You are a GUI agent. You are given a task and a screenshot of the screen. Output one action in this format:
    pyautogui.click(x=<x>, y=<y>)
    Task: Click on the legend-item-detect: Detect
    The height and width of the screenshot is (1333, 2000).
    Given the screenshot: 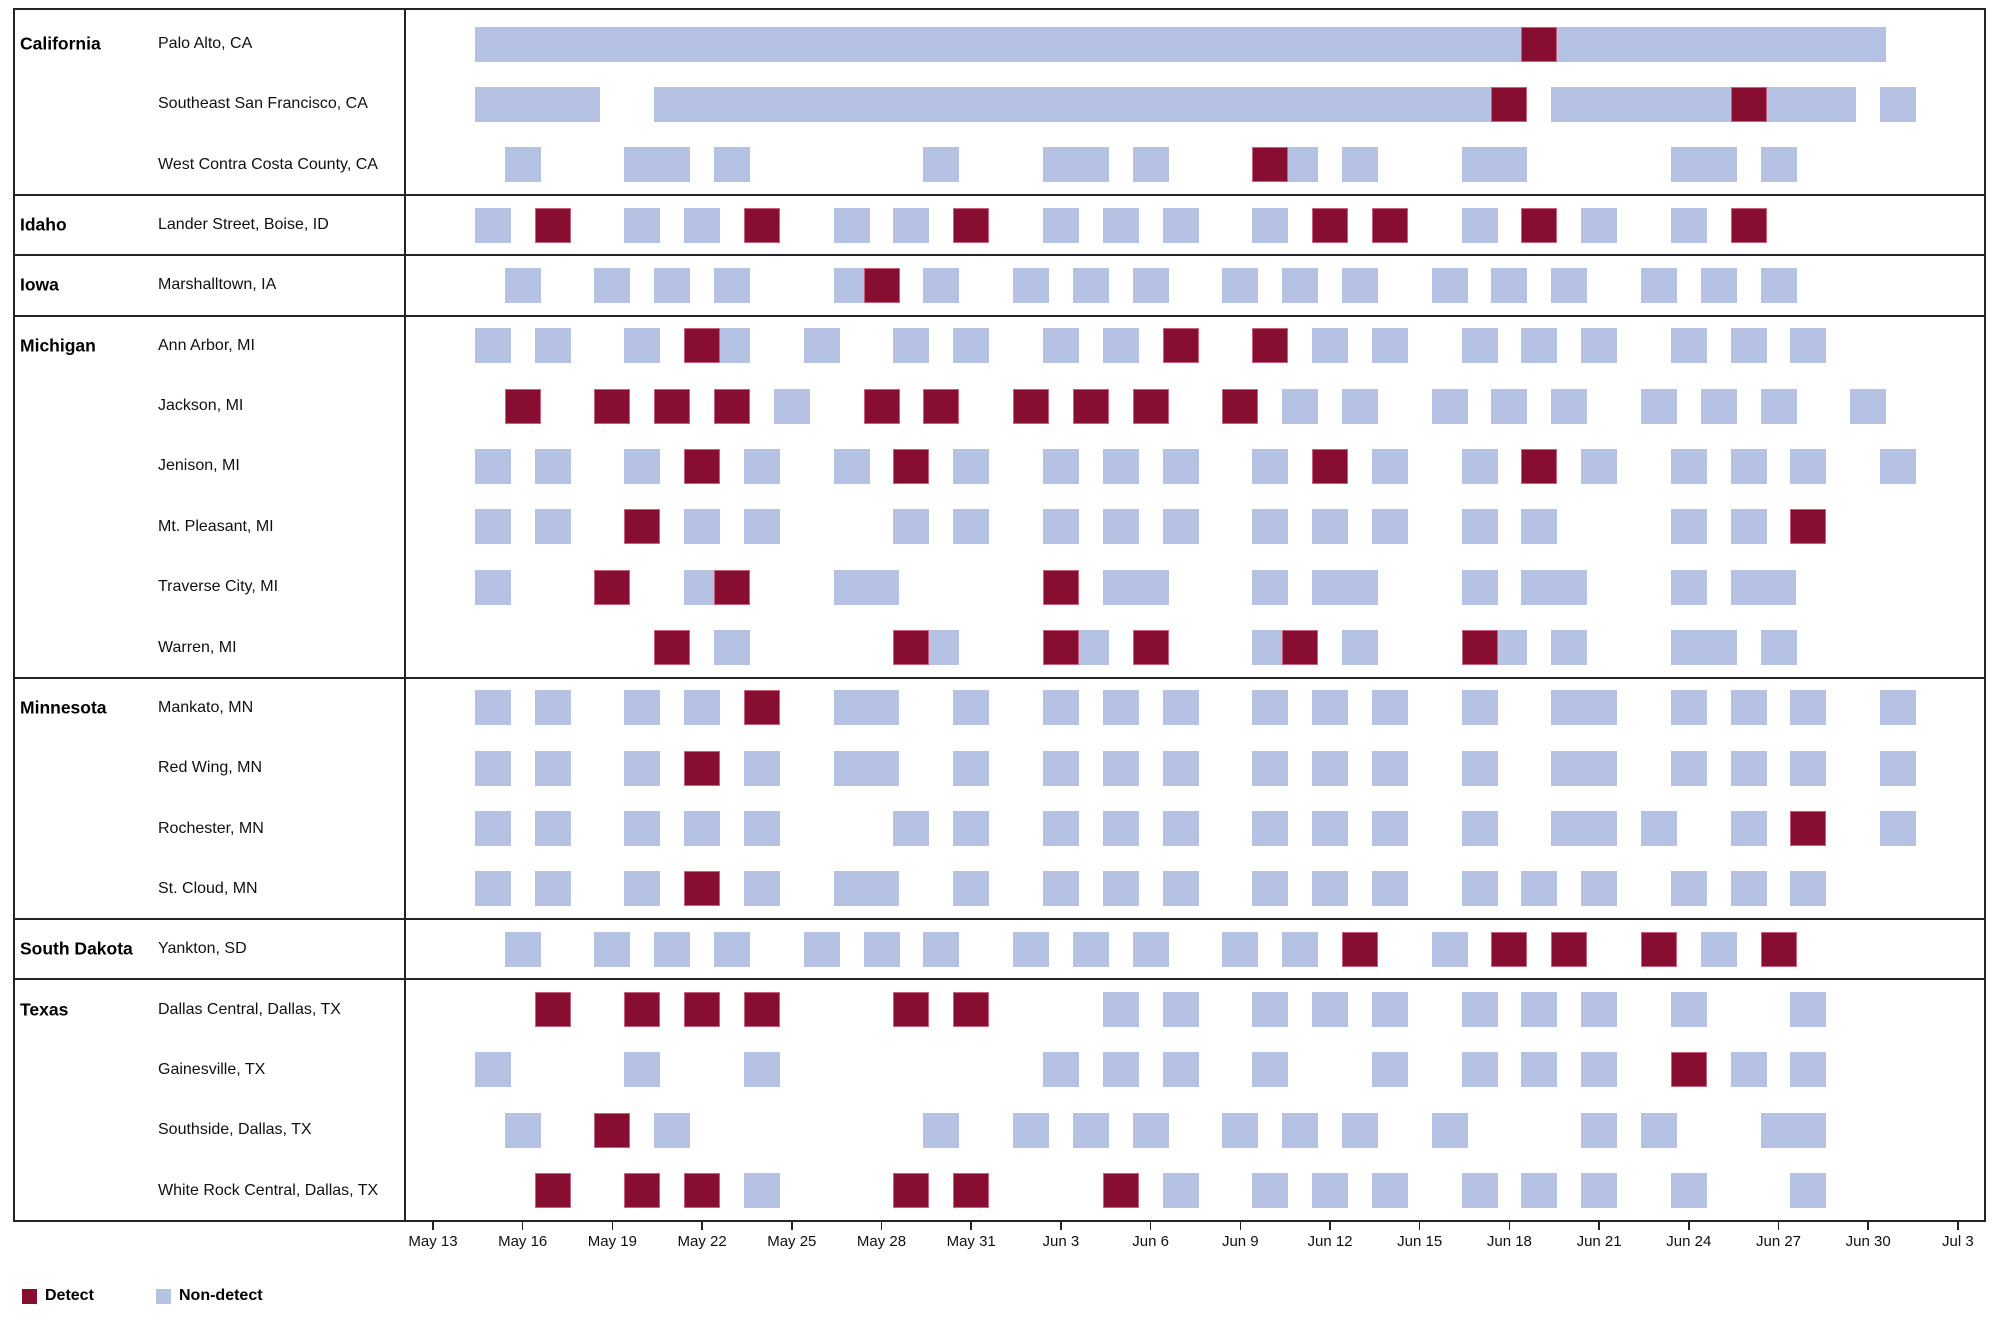 What is the action you would take?
    pyautogui.click(x=58, y=1296)
    